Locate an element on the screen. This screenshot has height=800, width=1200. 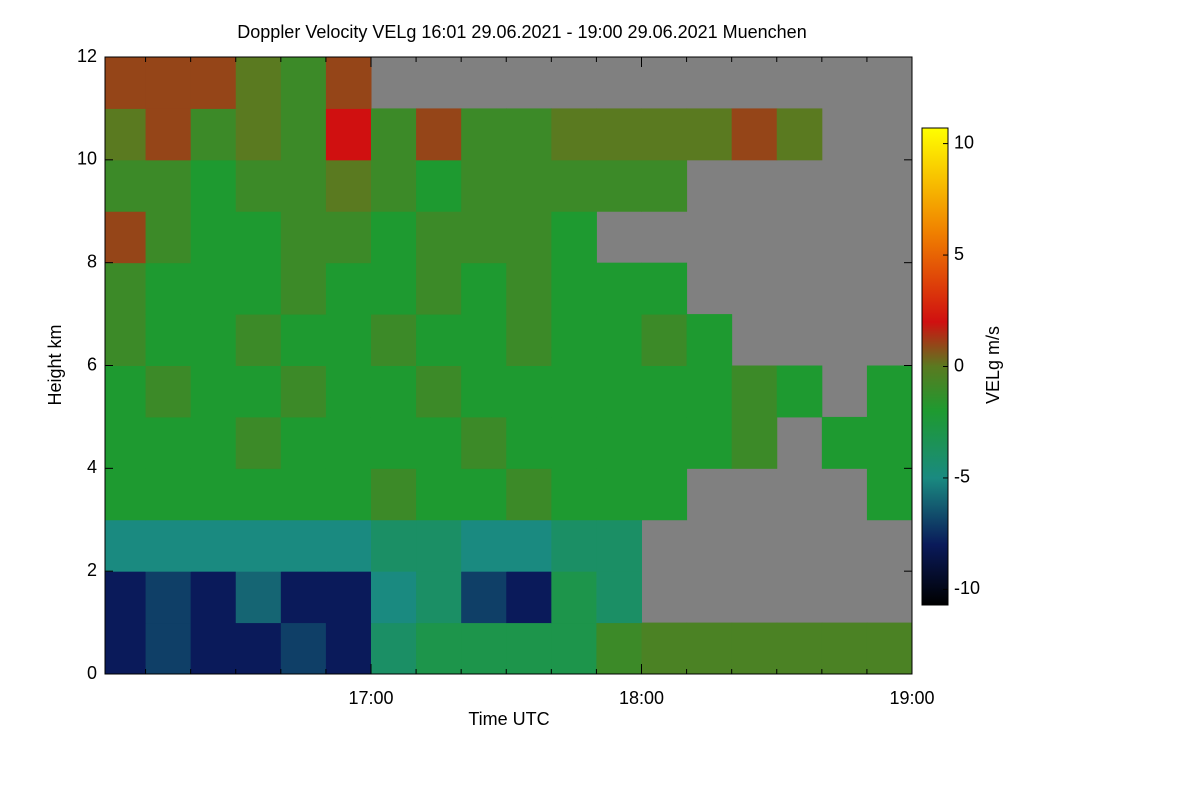
y-tick-label: 6 is located at coordinates (92, 364).